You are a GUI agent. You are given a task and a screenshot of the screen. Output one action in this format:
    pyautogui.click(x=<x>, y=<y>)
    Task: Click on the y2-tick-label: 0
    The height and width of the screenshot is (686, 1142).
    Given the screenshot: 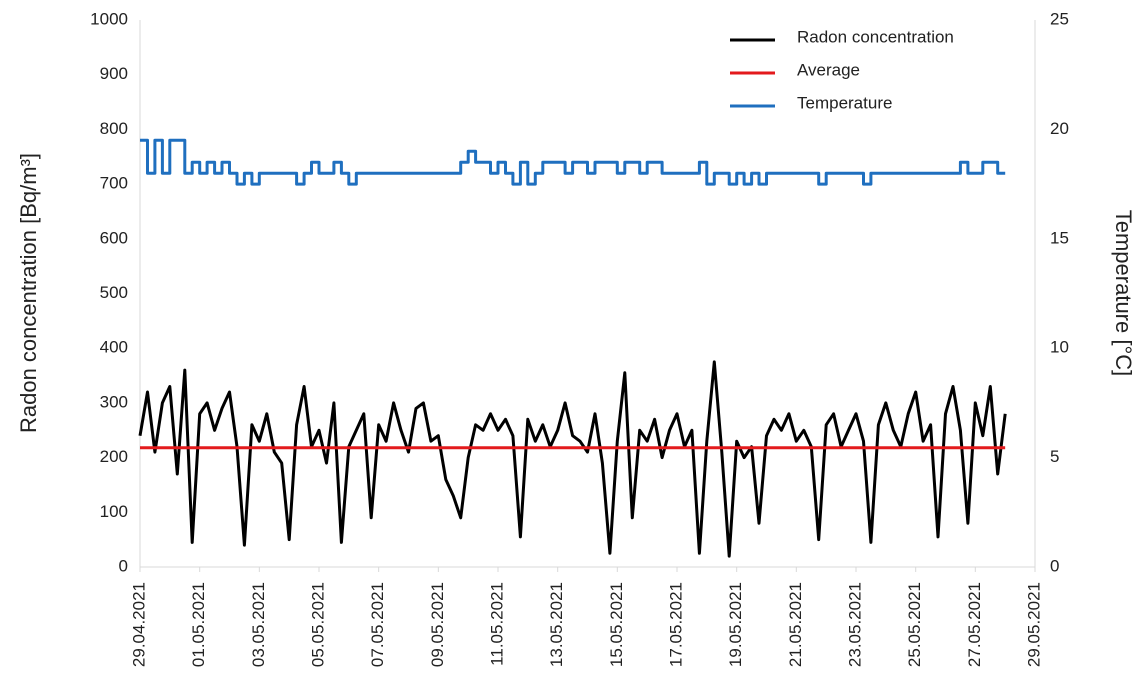 What is the action you would take?
    pyautogui.click(x=1054, y=565)
    